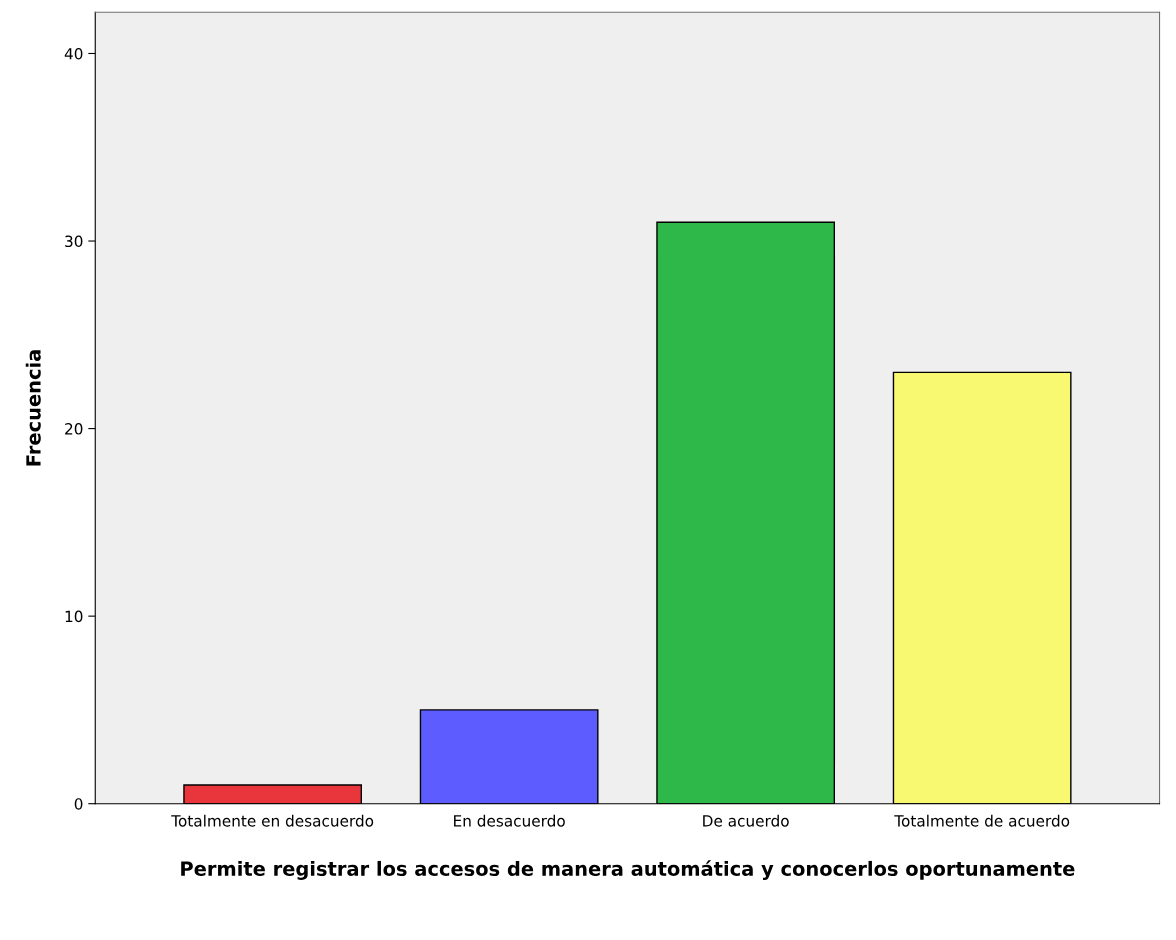 The height and width of the screenshot is (940, 1176). What do you see at coordinates (74, 429) in the screenshot?
I see `y-tick-label: 20` at bounding box center [74, 429].